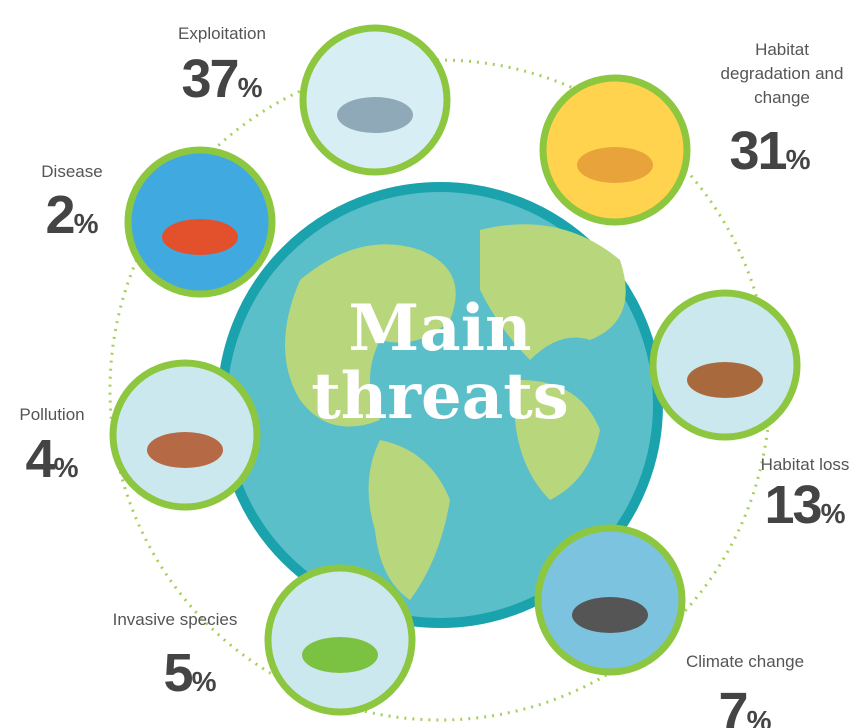 The width and height of the screenshot is (859, 728). Describe the element at coordinates (440, 396) in the screenshot. I see `title: threats` at that location.